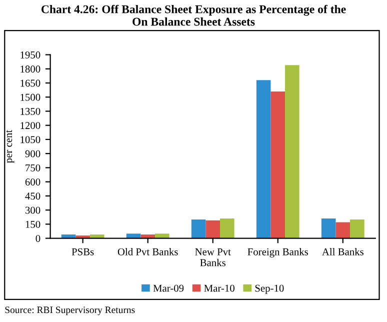 This screenshot has width=387, height=322. What do you see at coordinates (168, 288) in the screenshot?
I see `legend-label: Mar-09` at bounding box center [168, 288].